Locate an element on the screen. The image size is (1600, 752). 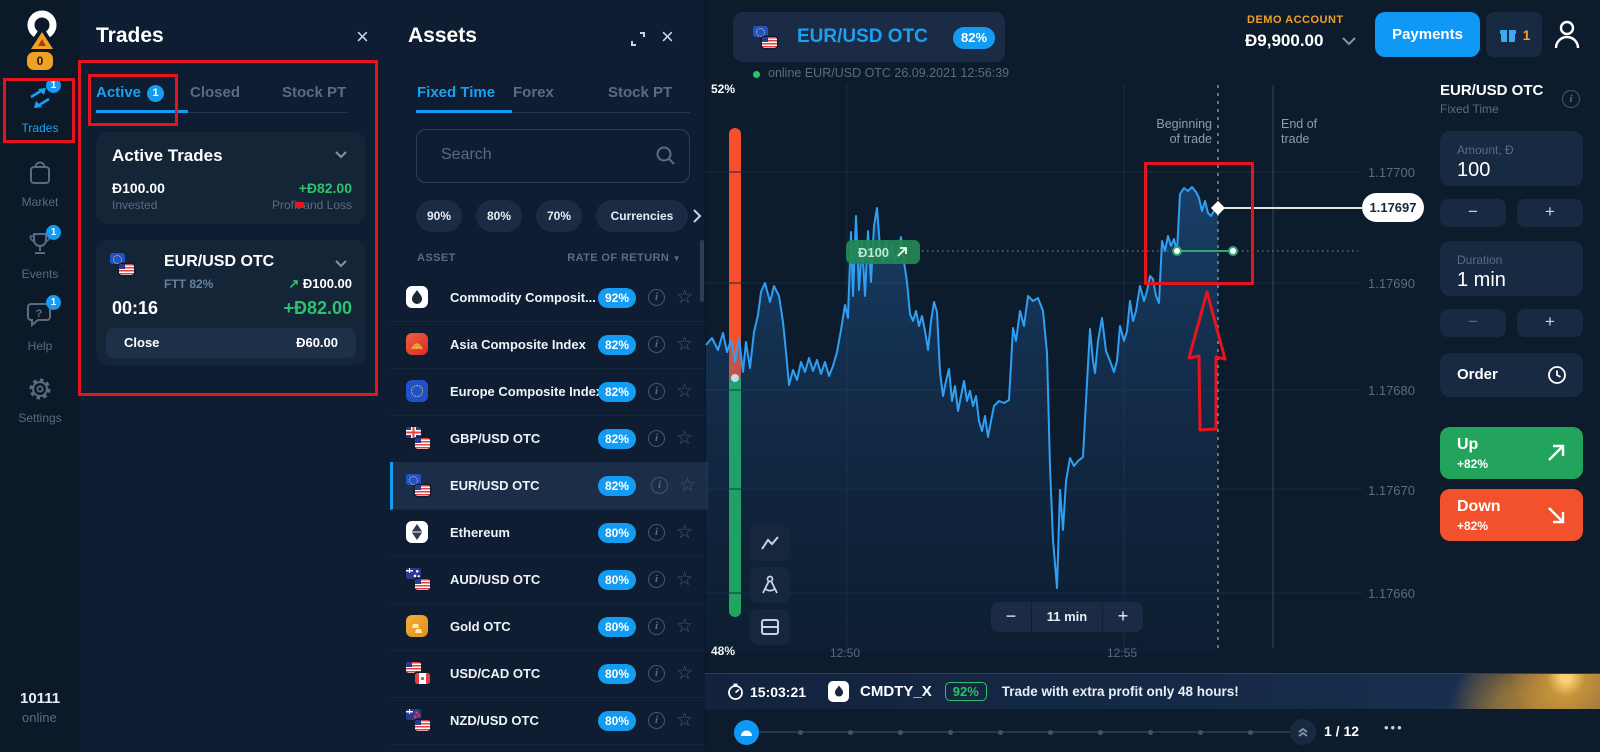
pagination-current is located at coordinates (746, 732).